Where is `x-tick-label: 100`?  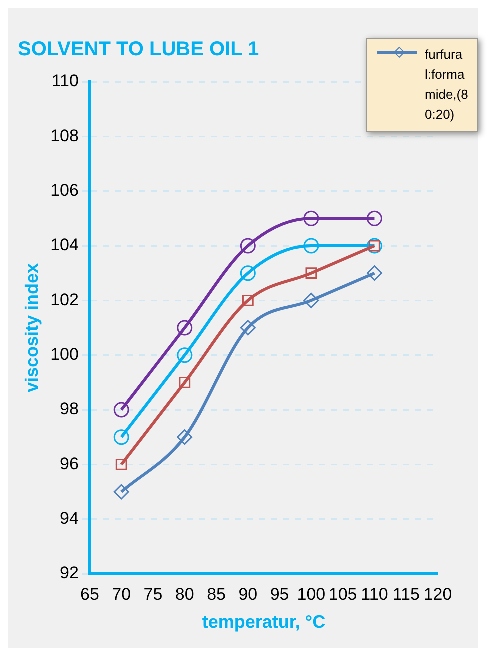 x-tick-label: 100 is located at coordinates (311, 594).